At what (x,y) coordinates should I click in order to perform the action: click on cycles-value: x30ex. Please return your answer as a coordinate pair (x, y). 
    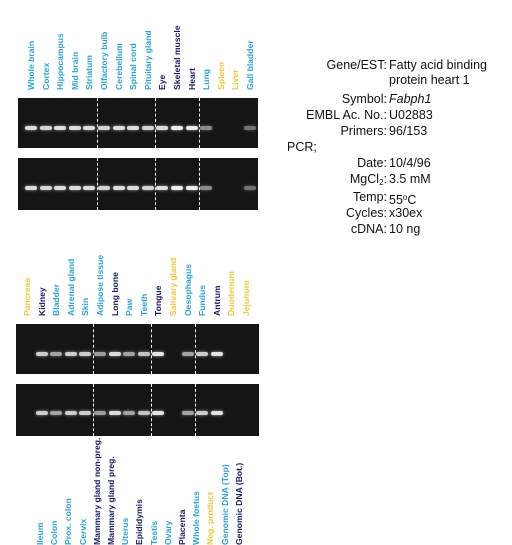
    Looking at the image, I should click on (406, 213).